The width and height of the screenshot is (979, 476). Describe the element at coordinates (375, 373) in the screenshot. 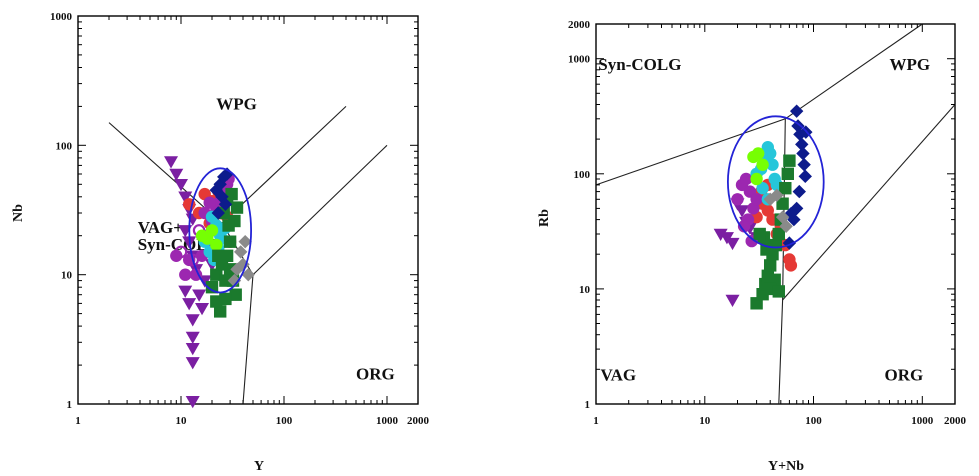

I see `left-field-label: ORG` at that location.